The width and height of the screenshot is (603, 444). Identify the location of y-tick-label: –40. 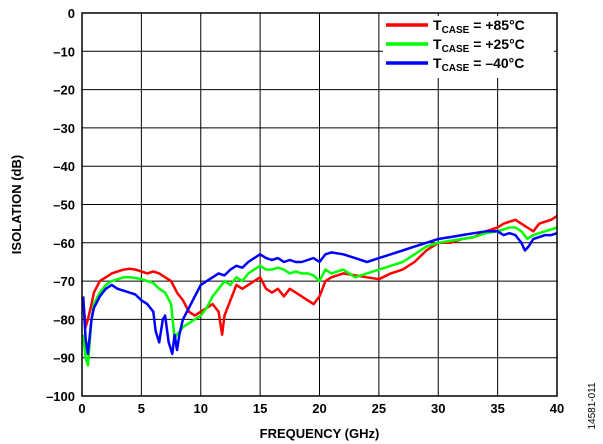
(64, 166).